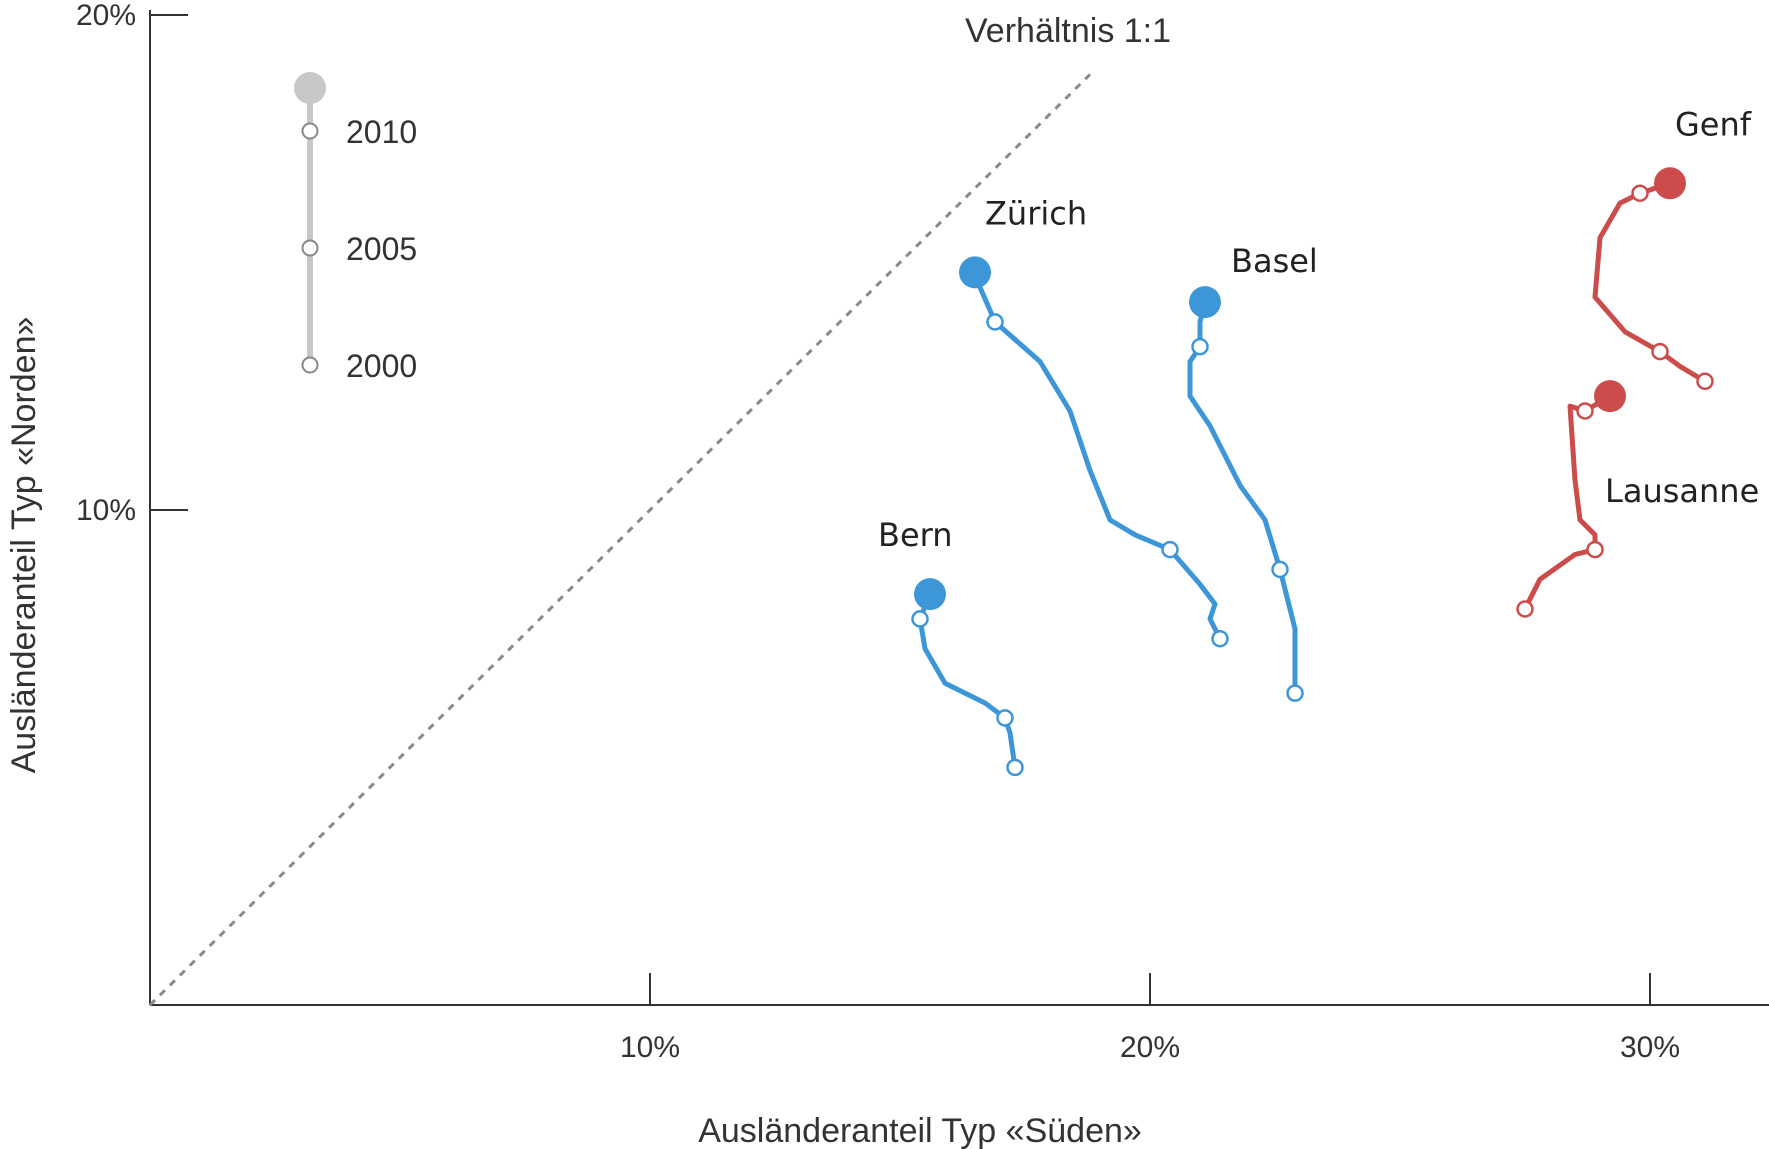 This screenshot has width=1769, height=1149. I want to click on series-zürich: Zürich, so click(1094, 421).